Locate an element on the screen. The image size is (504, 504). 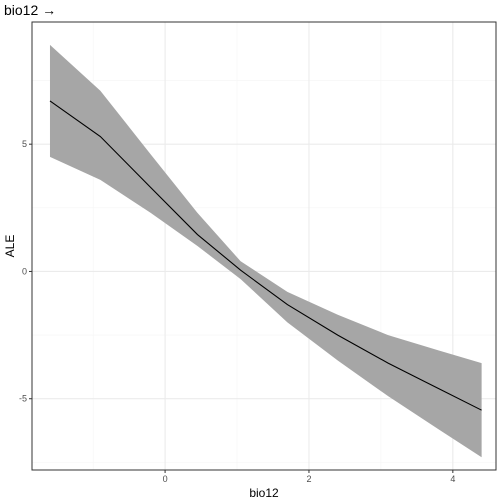
x-tick-label: 2 is located at coordinates (308, 479).